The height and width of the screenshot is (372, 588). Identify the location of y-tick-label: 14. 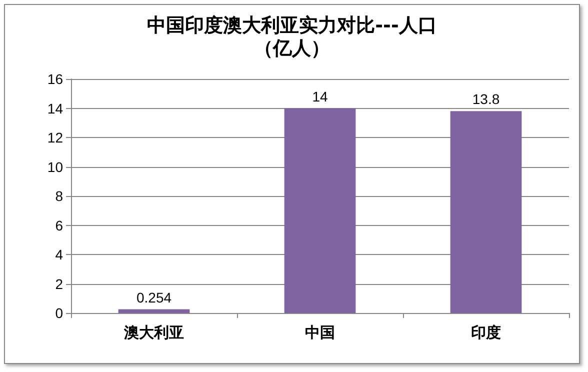
(55, 108).